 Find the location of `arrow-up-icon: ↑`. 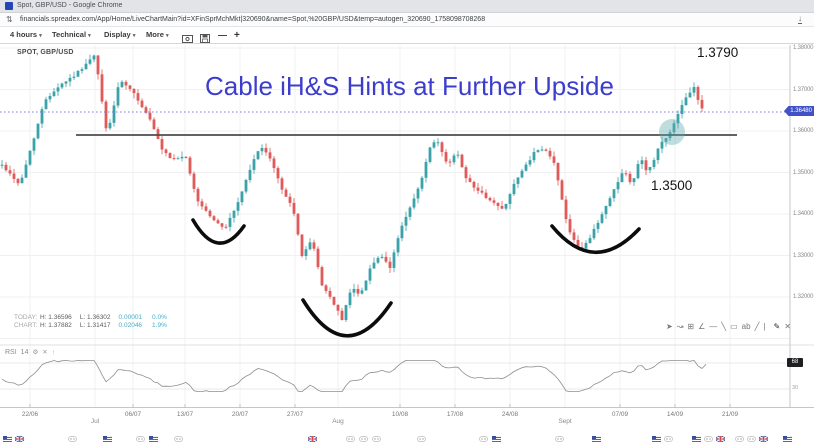

arrow-up-icon: ↑ is located at coordinates (53, 352).